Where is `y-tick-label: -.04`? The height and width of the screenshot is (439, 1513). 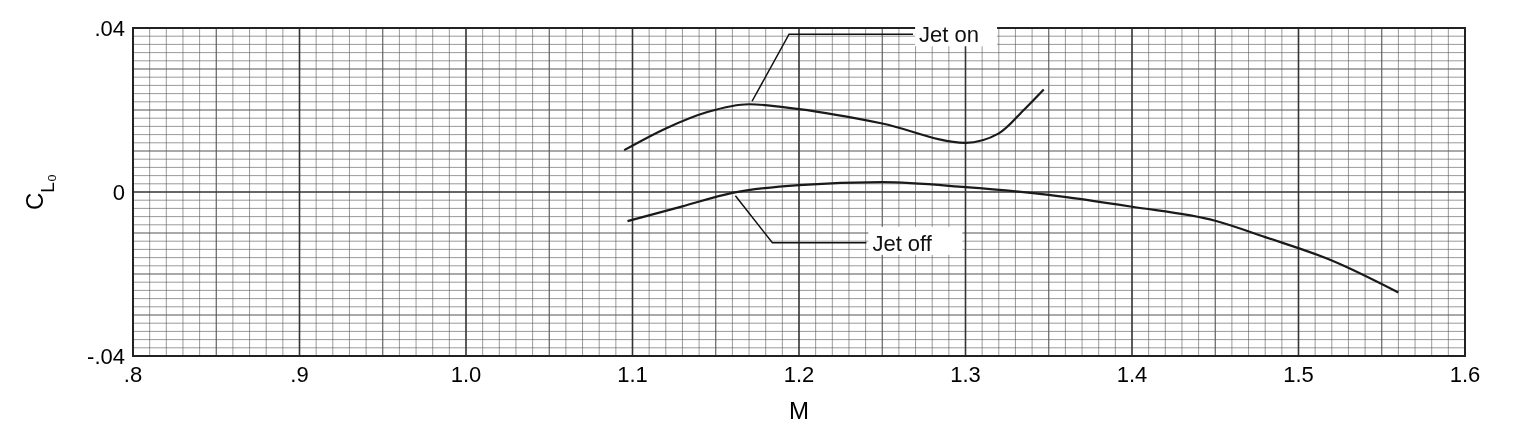
y-tick-label: -.04 is located at coordinates (106, 356).